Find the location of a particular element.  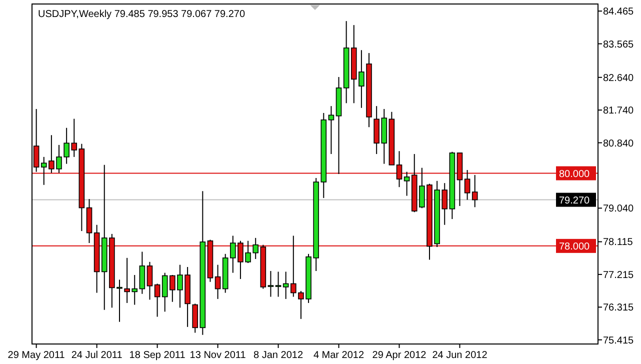

x-tick-label: 4 Mar 2012 is located at coordinates (338, 355).